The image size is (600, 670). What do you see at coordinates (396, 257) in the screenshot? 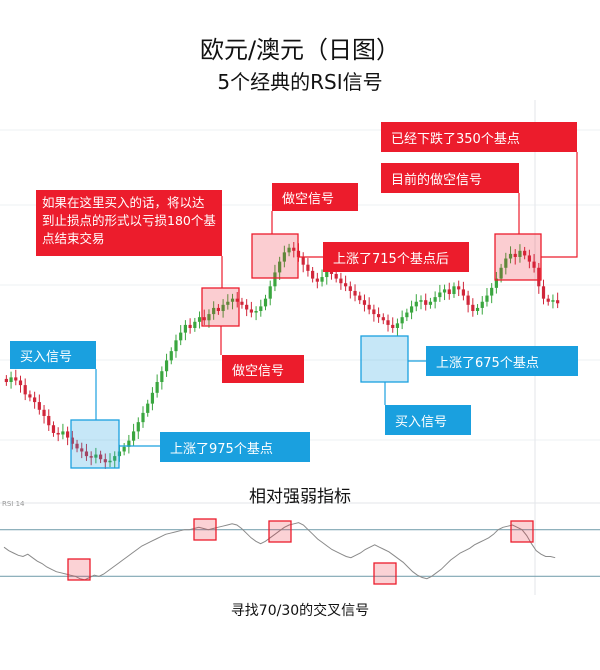
I see `label-rise-715: 上涨了715个基点后` at bounding box center [396, 257].